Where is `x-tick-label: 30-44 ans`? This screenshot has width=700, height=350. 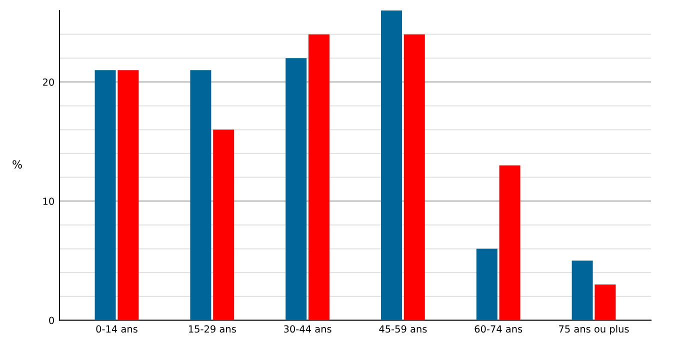
x-tick-label: 30-44 ans is located at coordinates (308, 329).